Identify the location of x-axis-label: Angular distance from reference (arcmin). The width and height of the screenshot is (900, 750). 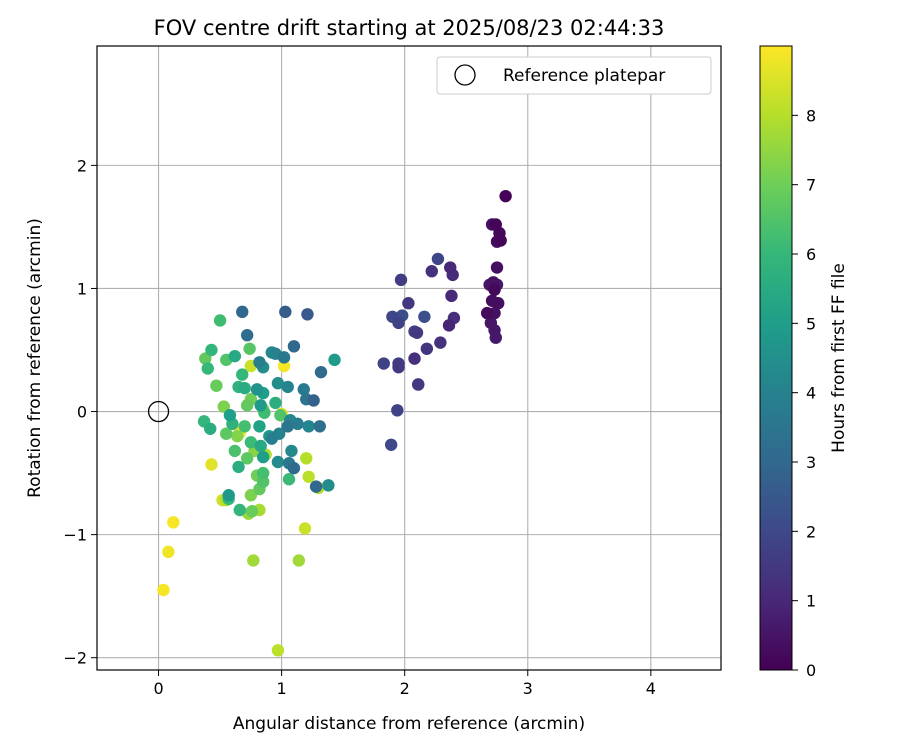
(409, 724).